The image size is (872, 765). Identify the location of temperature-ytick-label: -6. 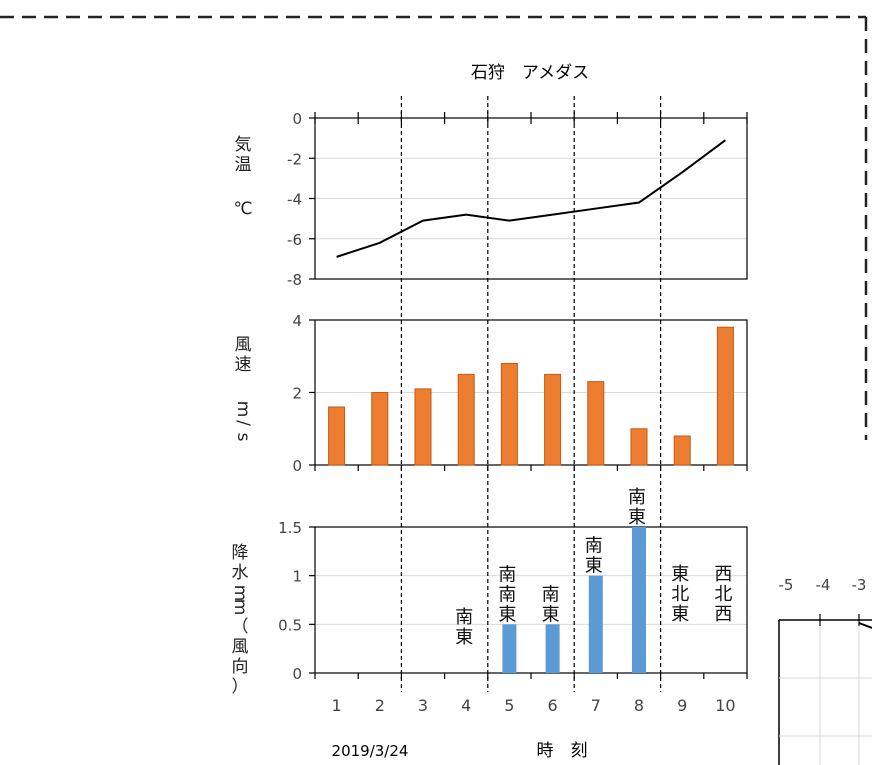
(294, 240).